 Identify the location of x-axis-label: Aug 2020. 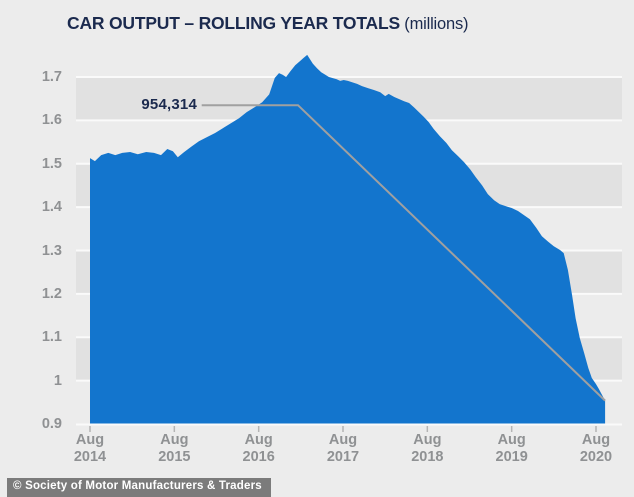
(596, 448).